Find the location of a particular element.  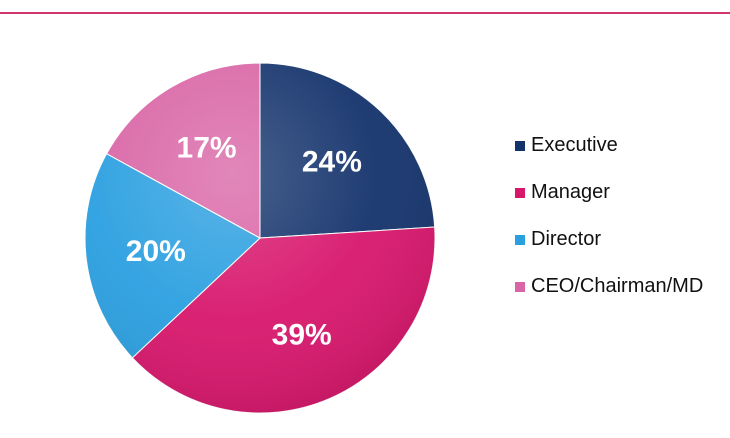

legend-label: CEO/Chairman/MD is located at coordinates (617, 286).